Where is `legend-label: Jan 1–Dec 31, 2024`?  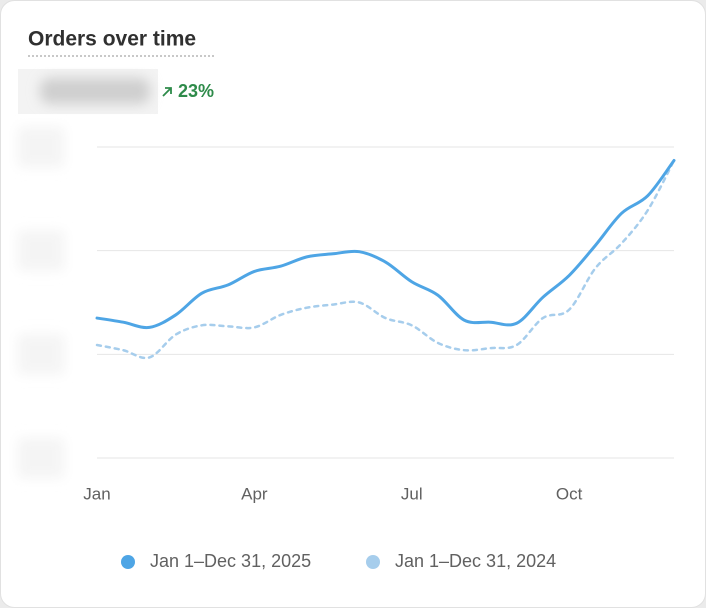 legend-label: Jan 1–Dec 31, 2024 is located at coordinates (475, 561).